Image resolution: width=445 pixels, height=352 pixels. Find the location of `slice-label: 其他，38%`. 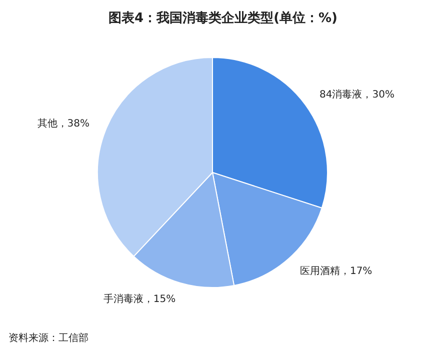

slice-label: 其他，38% is located at coordinates (63, 123).